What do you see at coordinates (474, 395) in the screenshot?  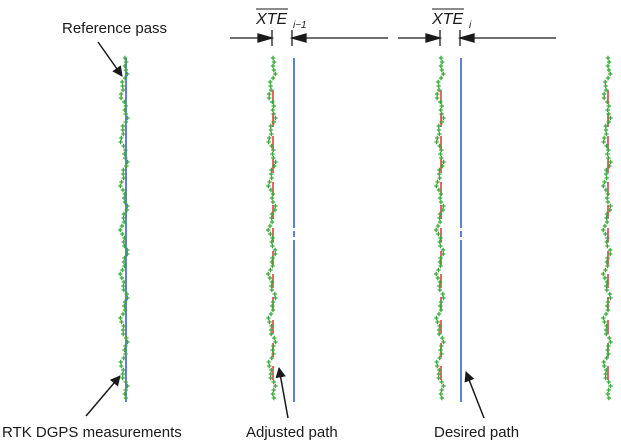 I see `desired-path-arrow` at bounding box center [474, 395].